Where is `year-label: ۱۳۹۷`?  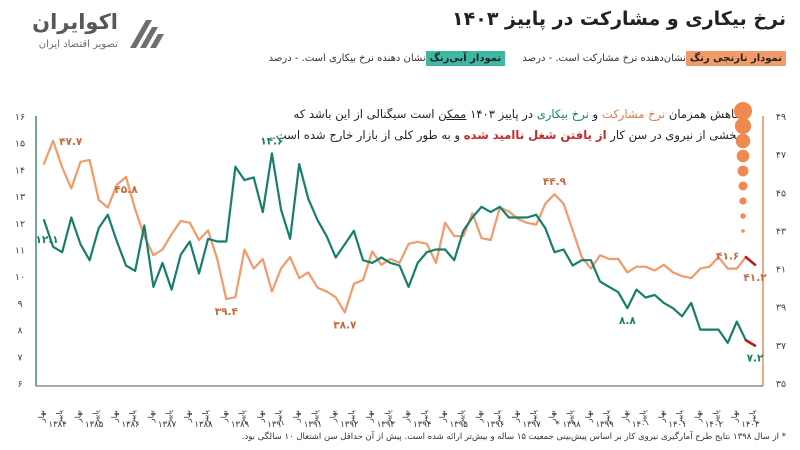
year-label: ۱۳۹۷ is located at coordinates (532, 425).